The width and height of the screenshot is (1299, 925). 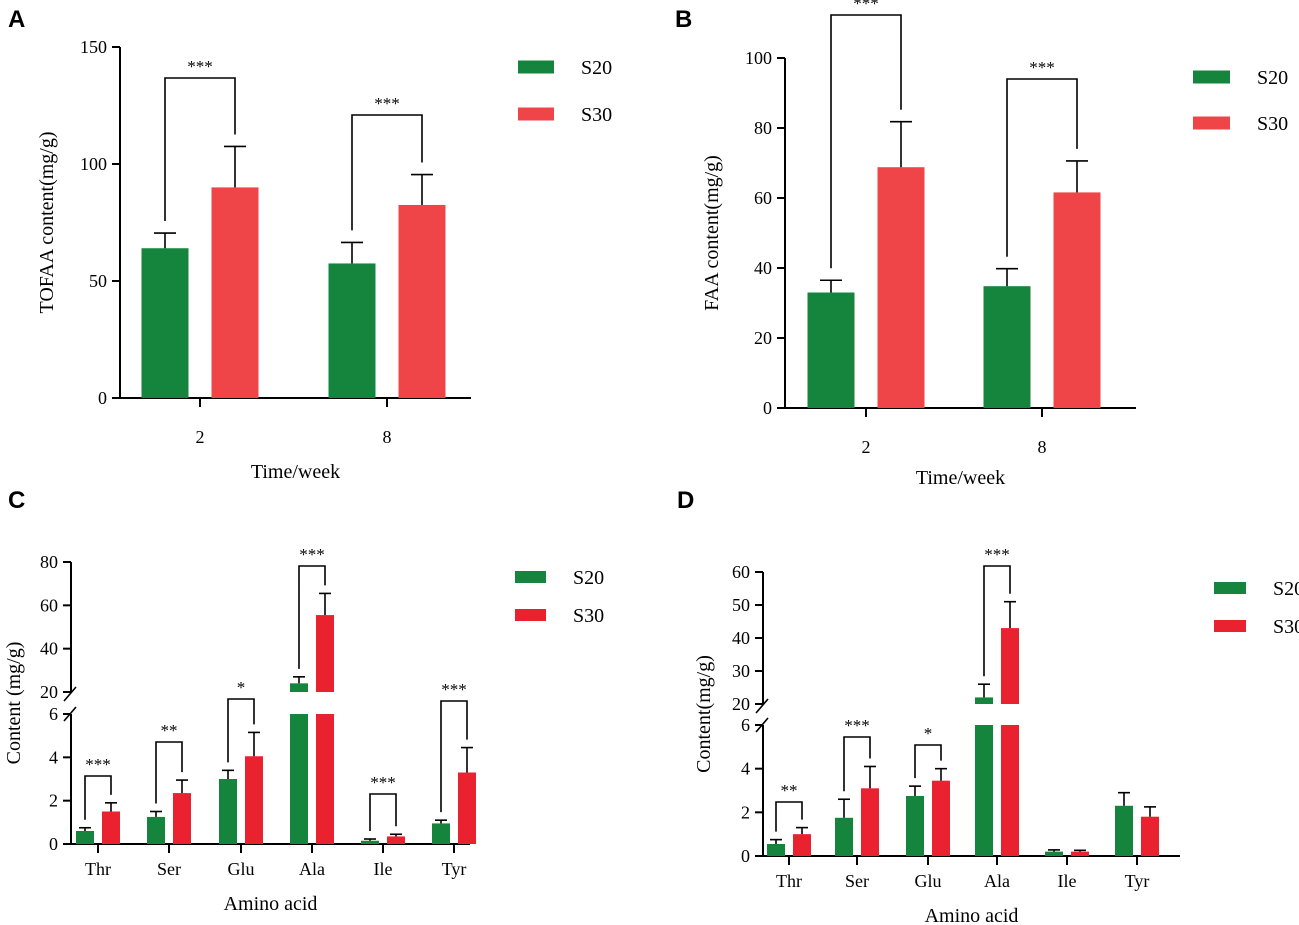 I want to click on y-axis-label: TOFAA content(mg/g), so click(x=47, y=222).